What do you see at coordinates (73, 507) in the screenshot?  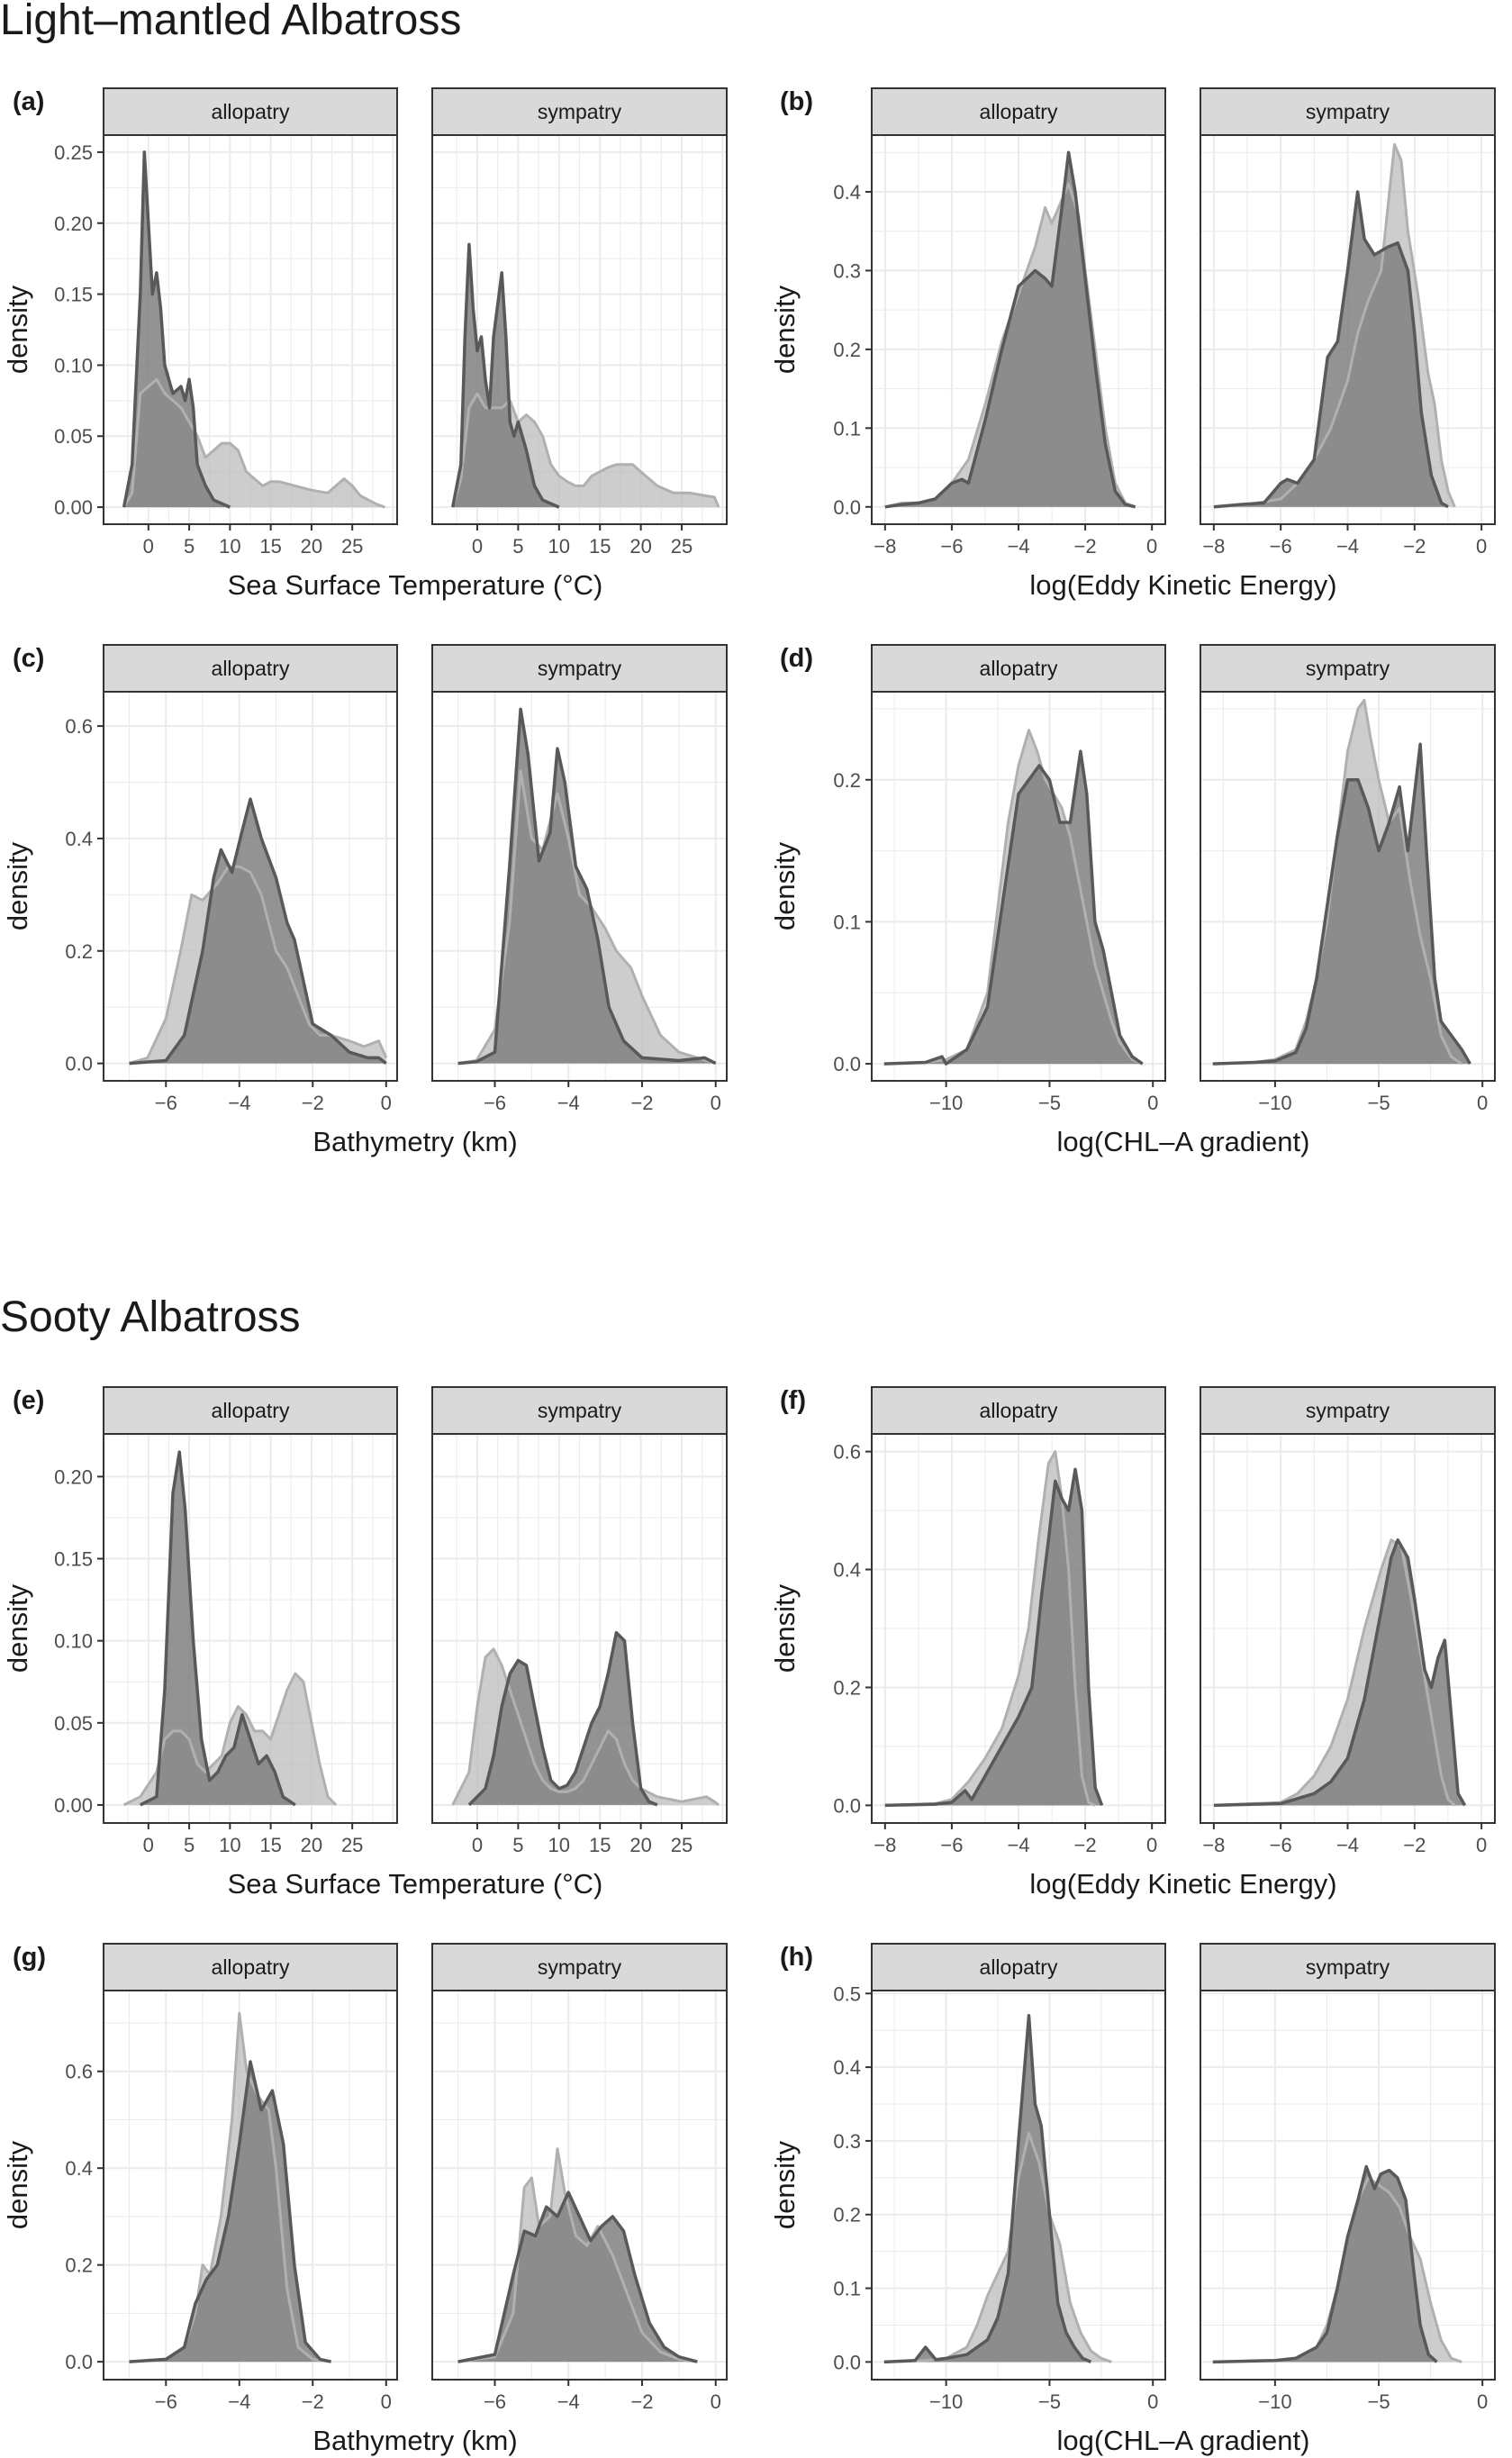 I see `y-tick-label: 0.00` at bounding box center [73, 507].